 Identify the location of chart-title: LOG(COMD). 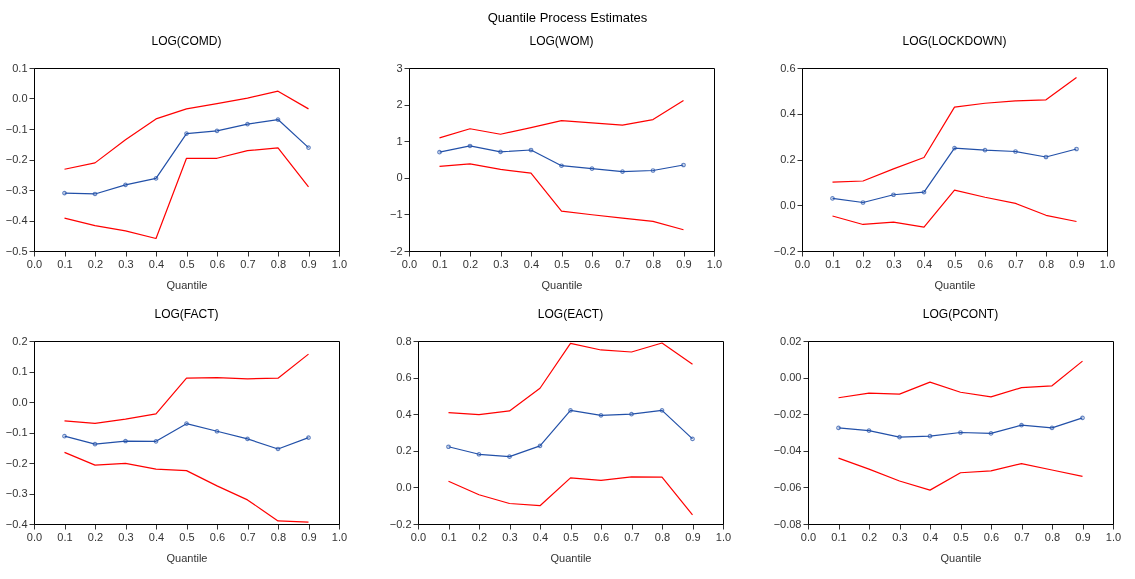
(186, 41).